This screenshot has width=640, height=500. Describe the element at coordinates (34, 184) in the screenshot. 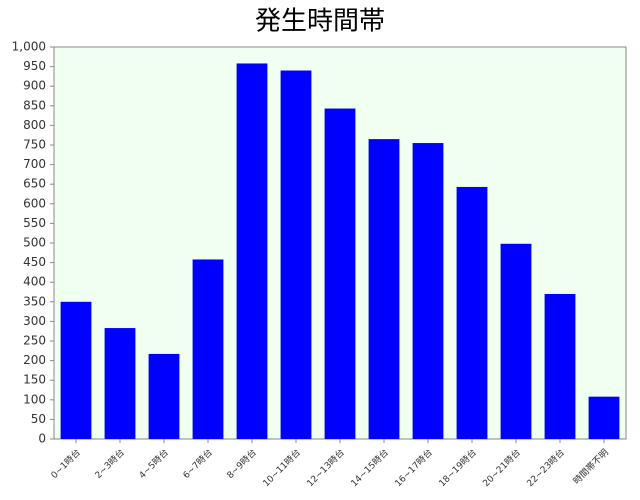

I see `y-tick-label: 650` at that location.